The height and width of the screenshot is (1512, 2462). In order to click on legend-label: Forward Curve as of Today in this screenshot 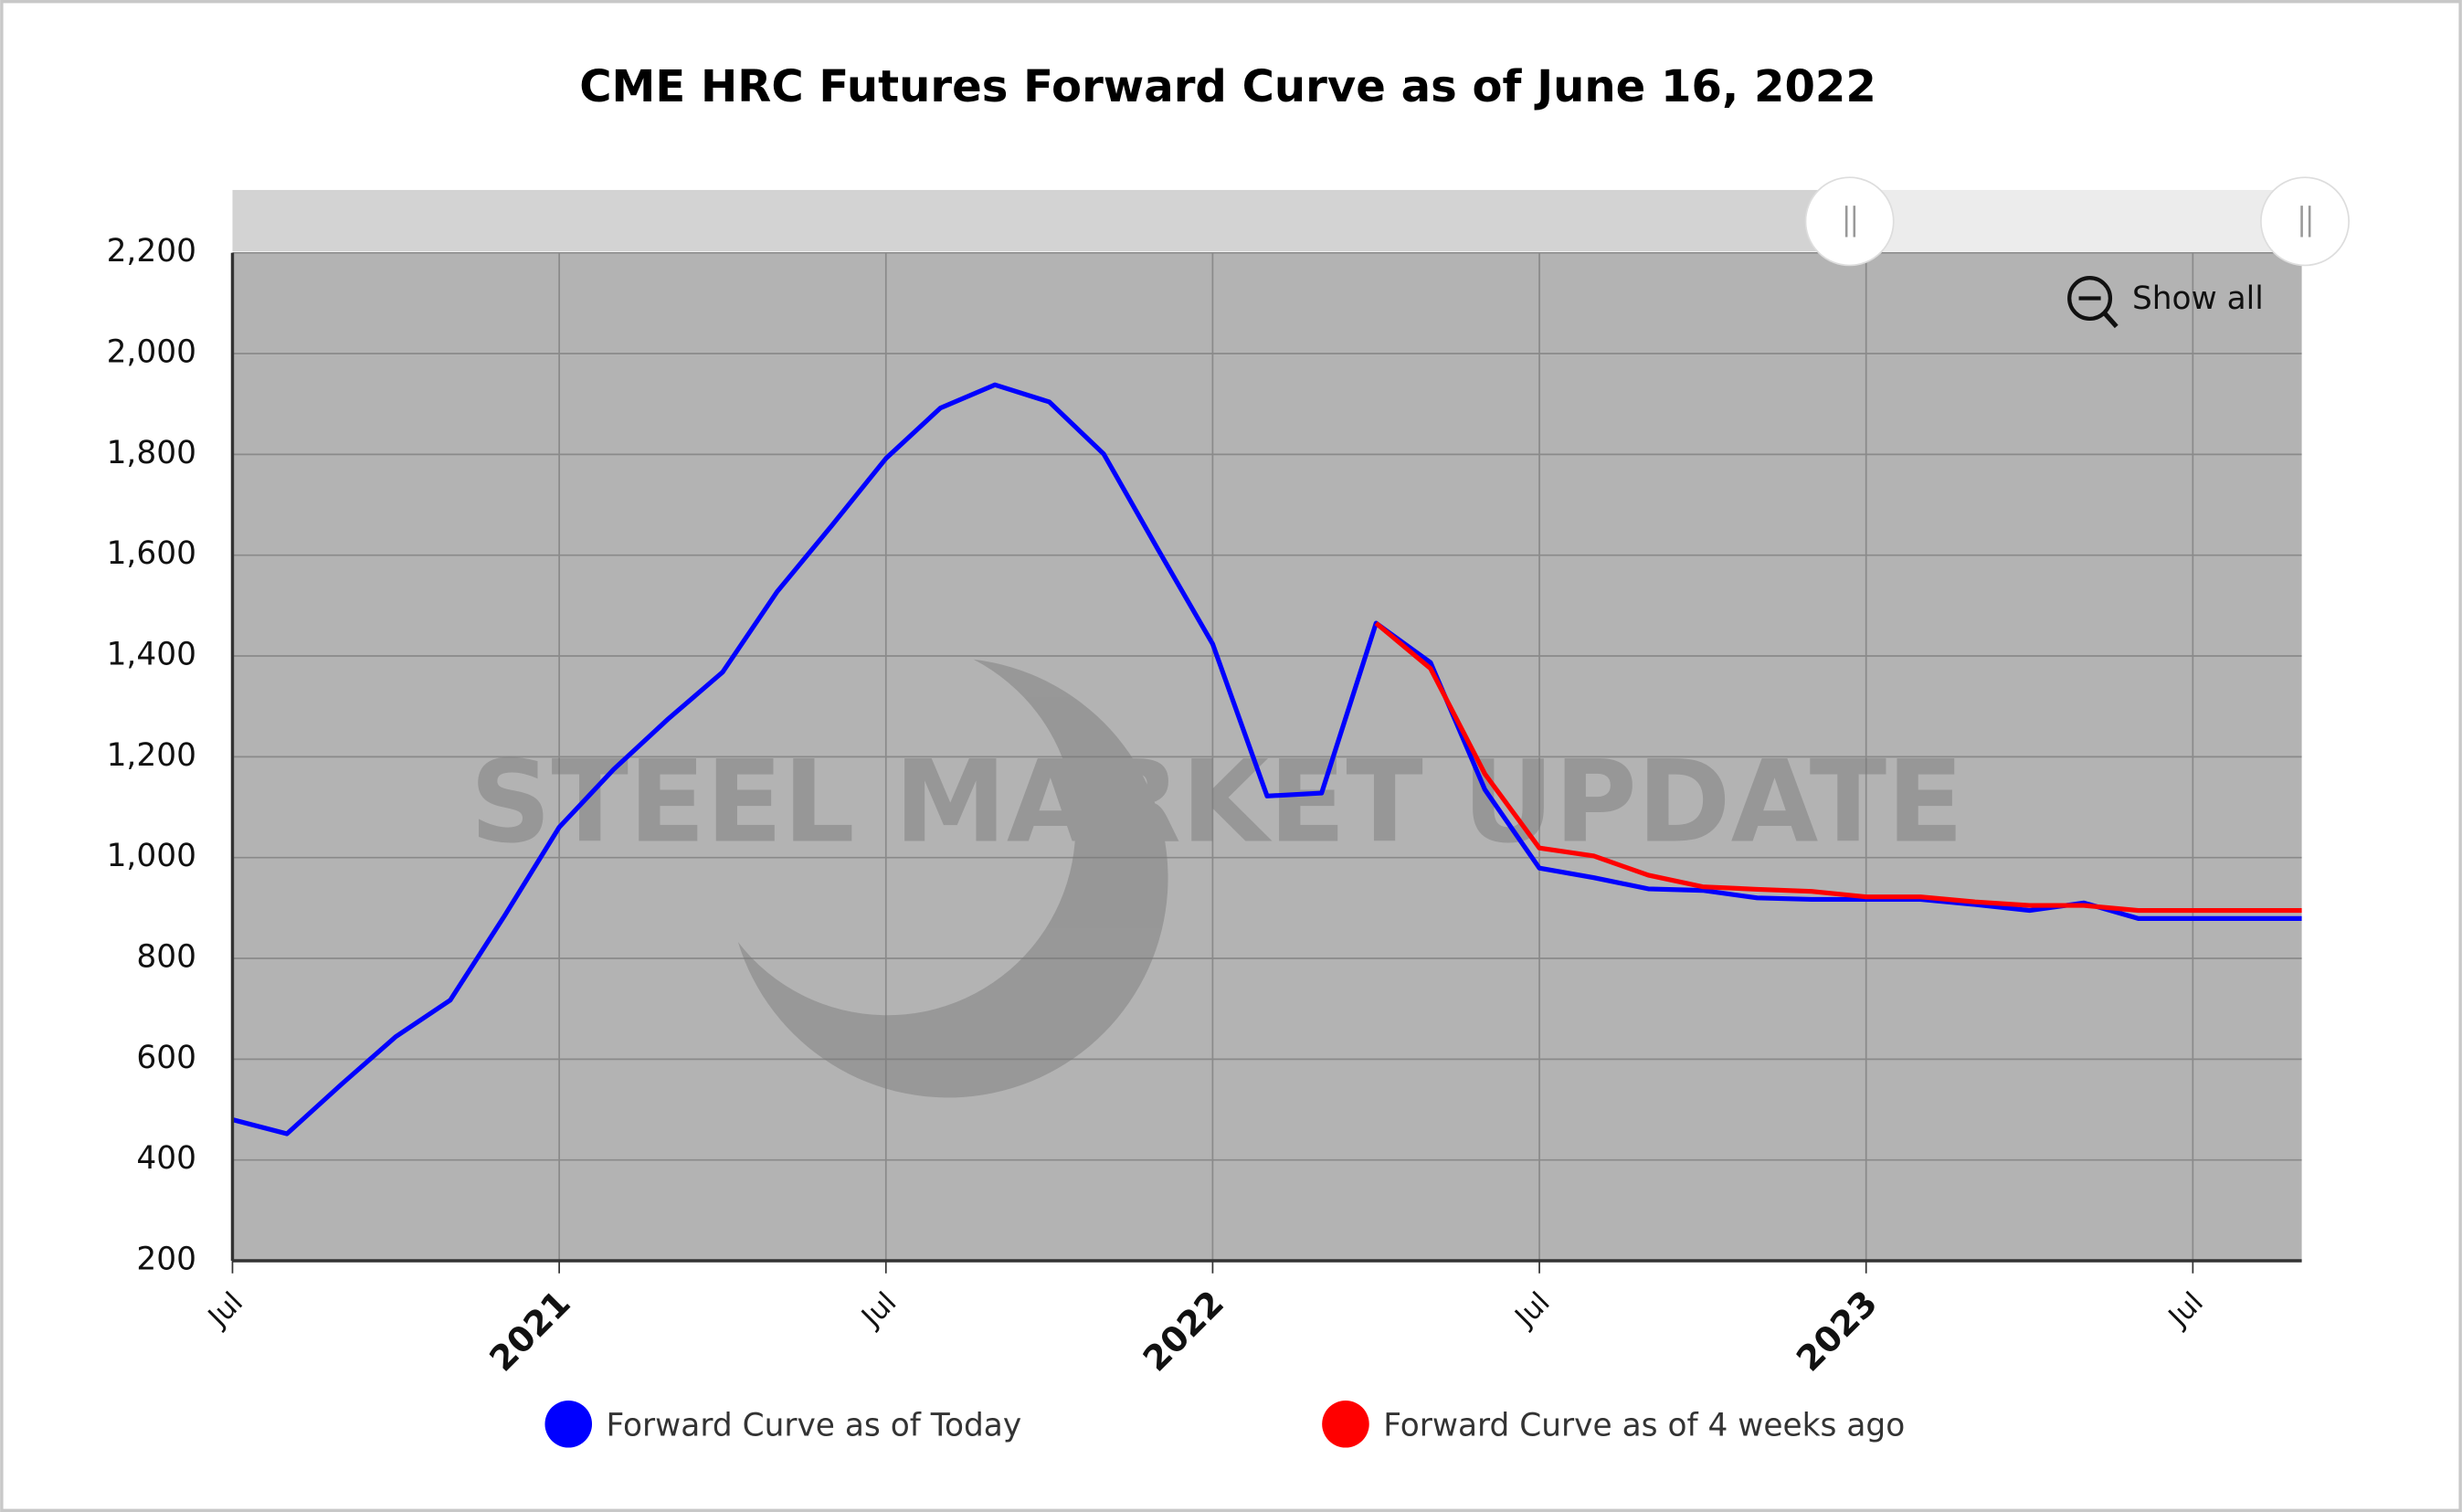, I will do `click(814, 1426)`.